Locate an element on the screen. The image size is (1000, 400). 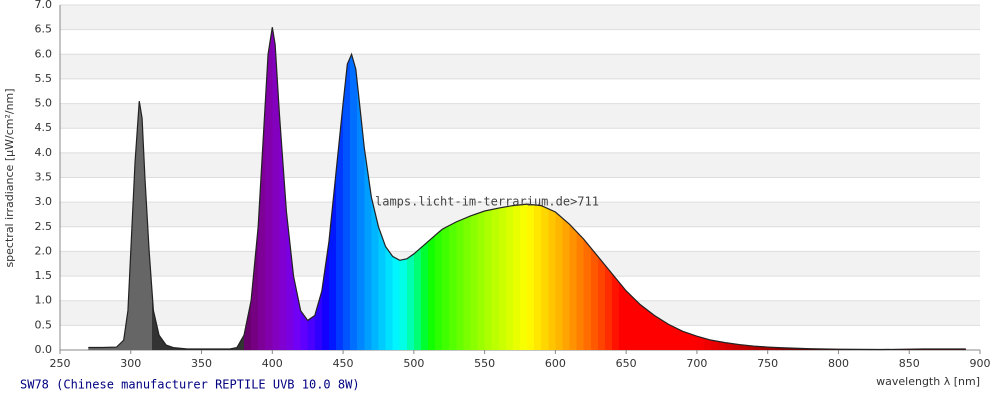
y-tick-label: 0.5 is located at coordinates (44, 324).